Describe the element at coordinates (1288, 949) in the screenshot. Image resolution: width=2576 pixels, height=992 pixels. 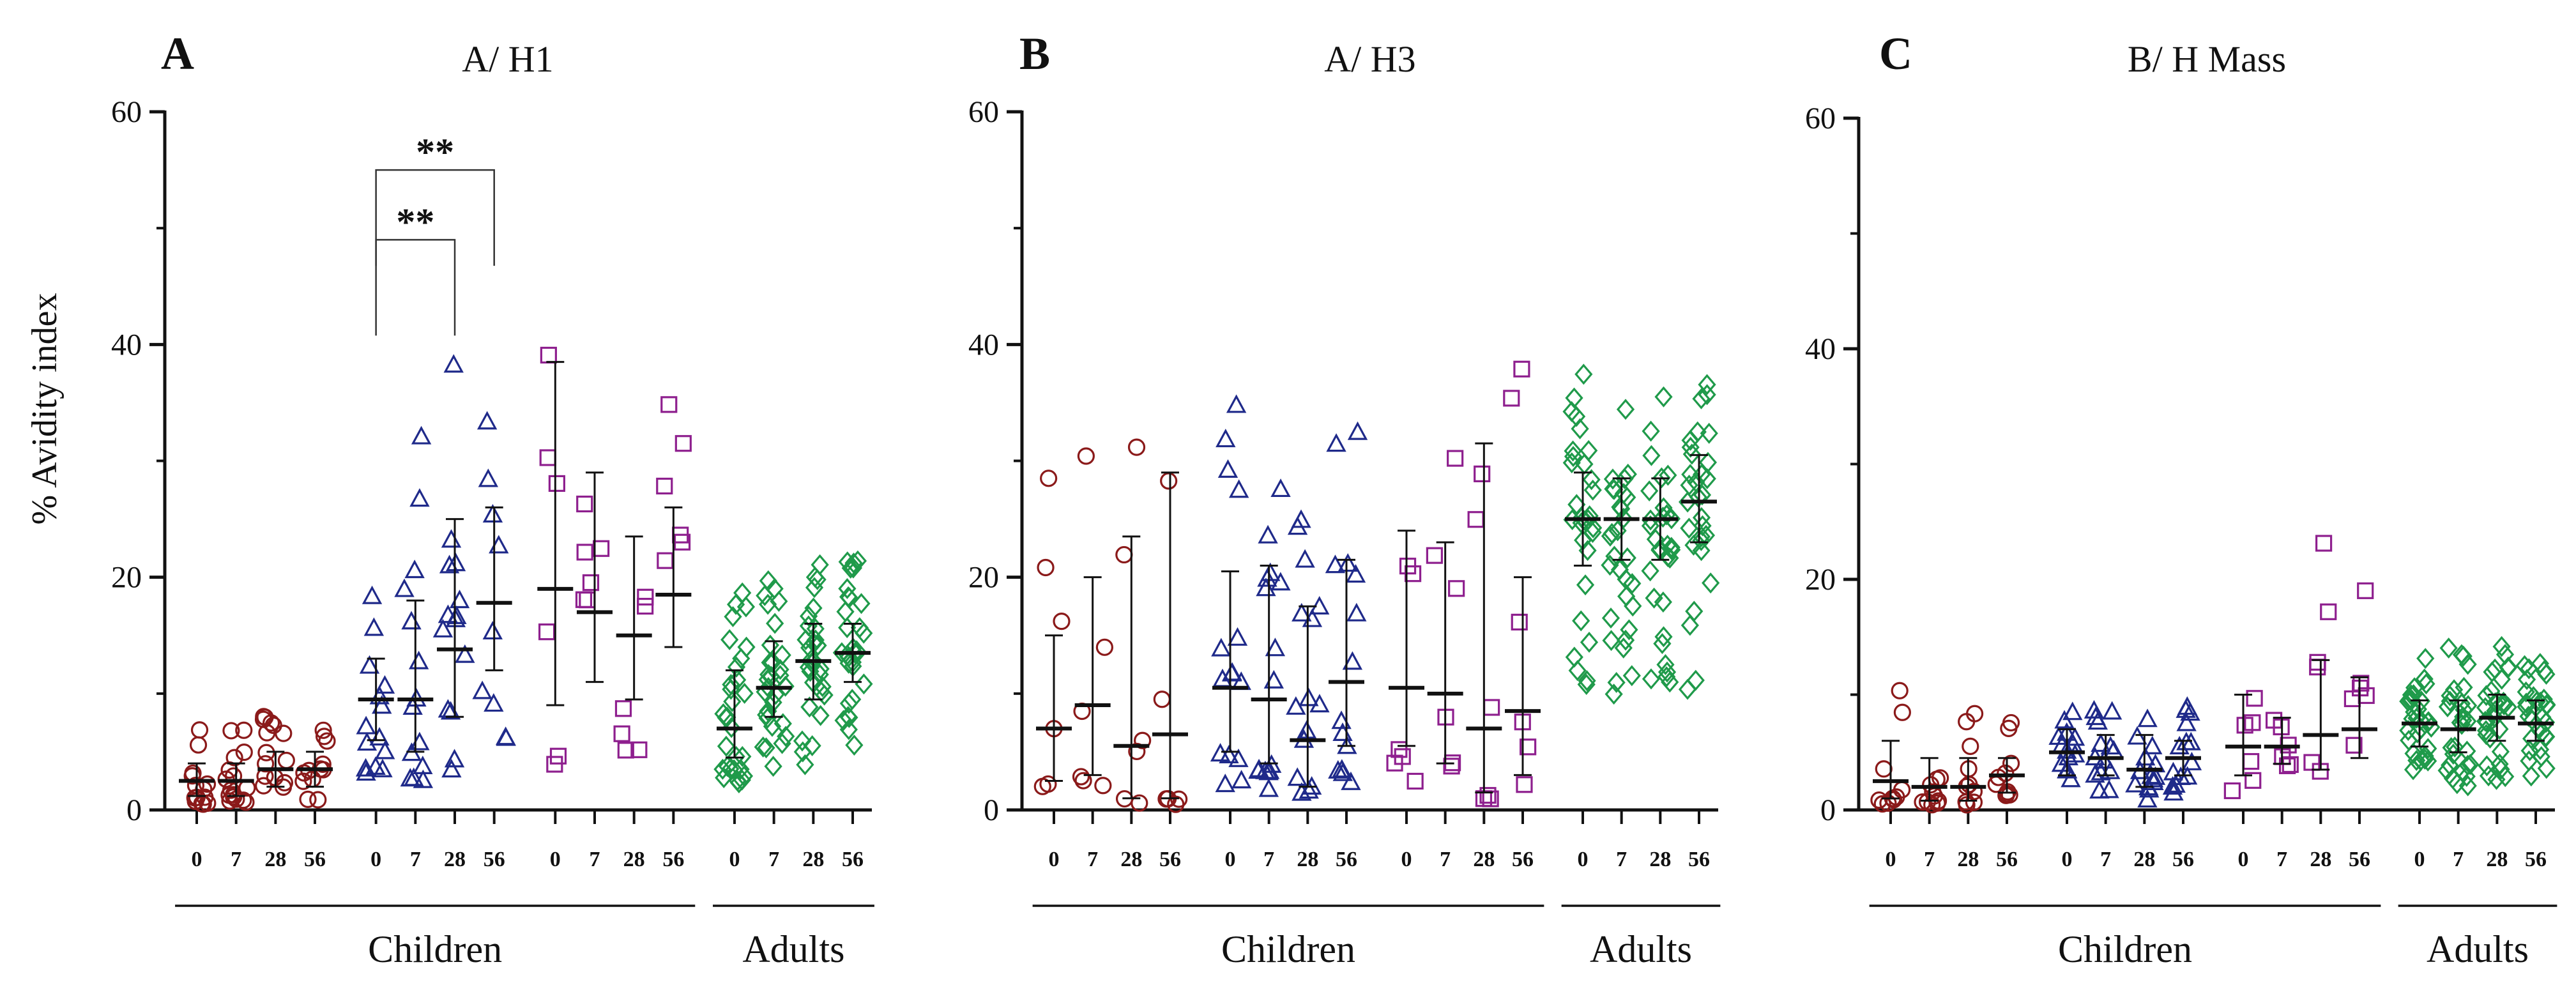
I see `group-label-children: Children` at that location.